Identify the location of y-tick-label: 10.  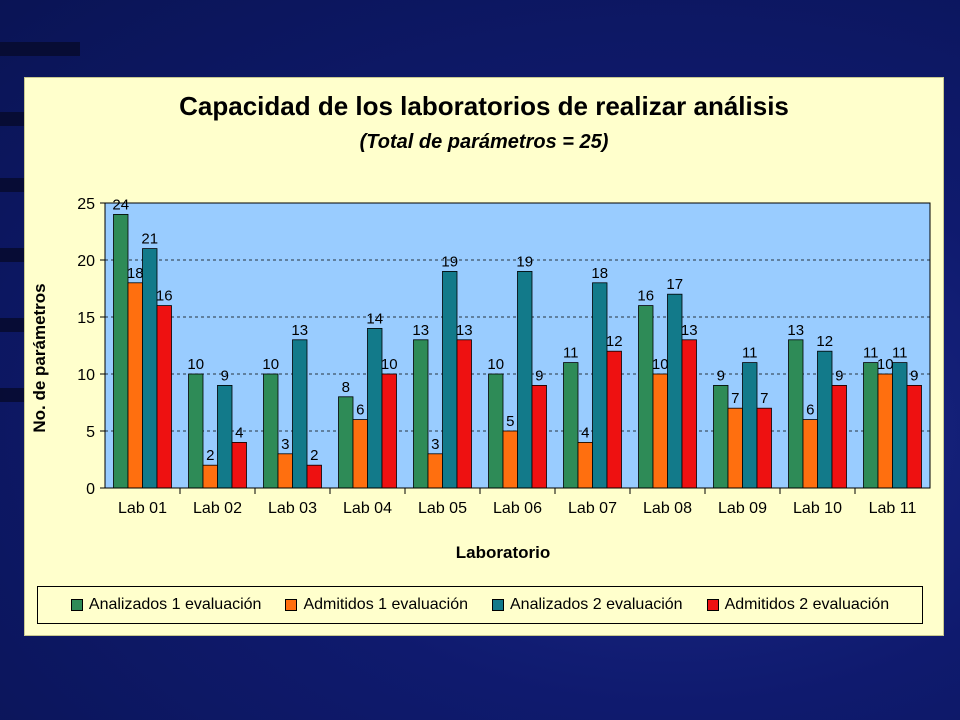
(86, 375).